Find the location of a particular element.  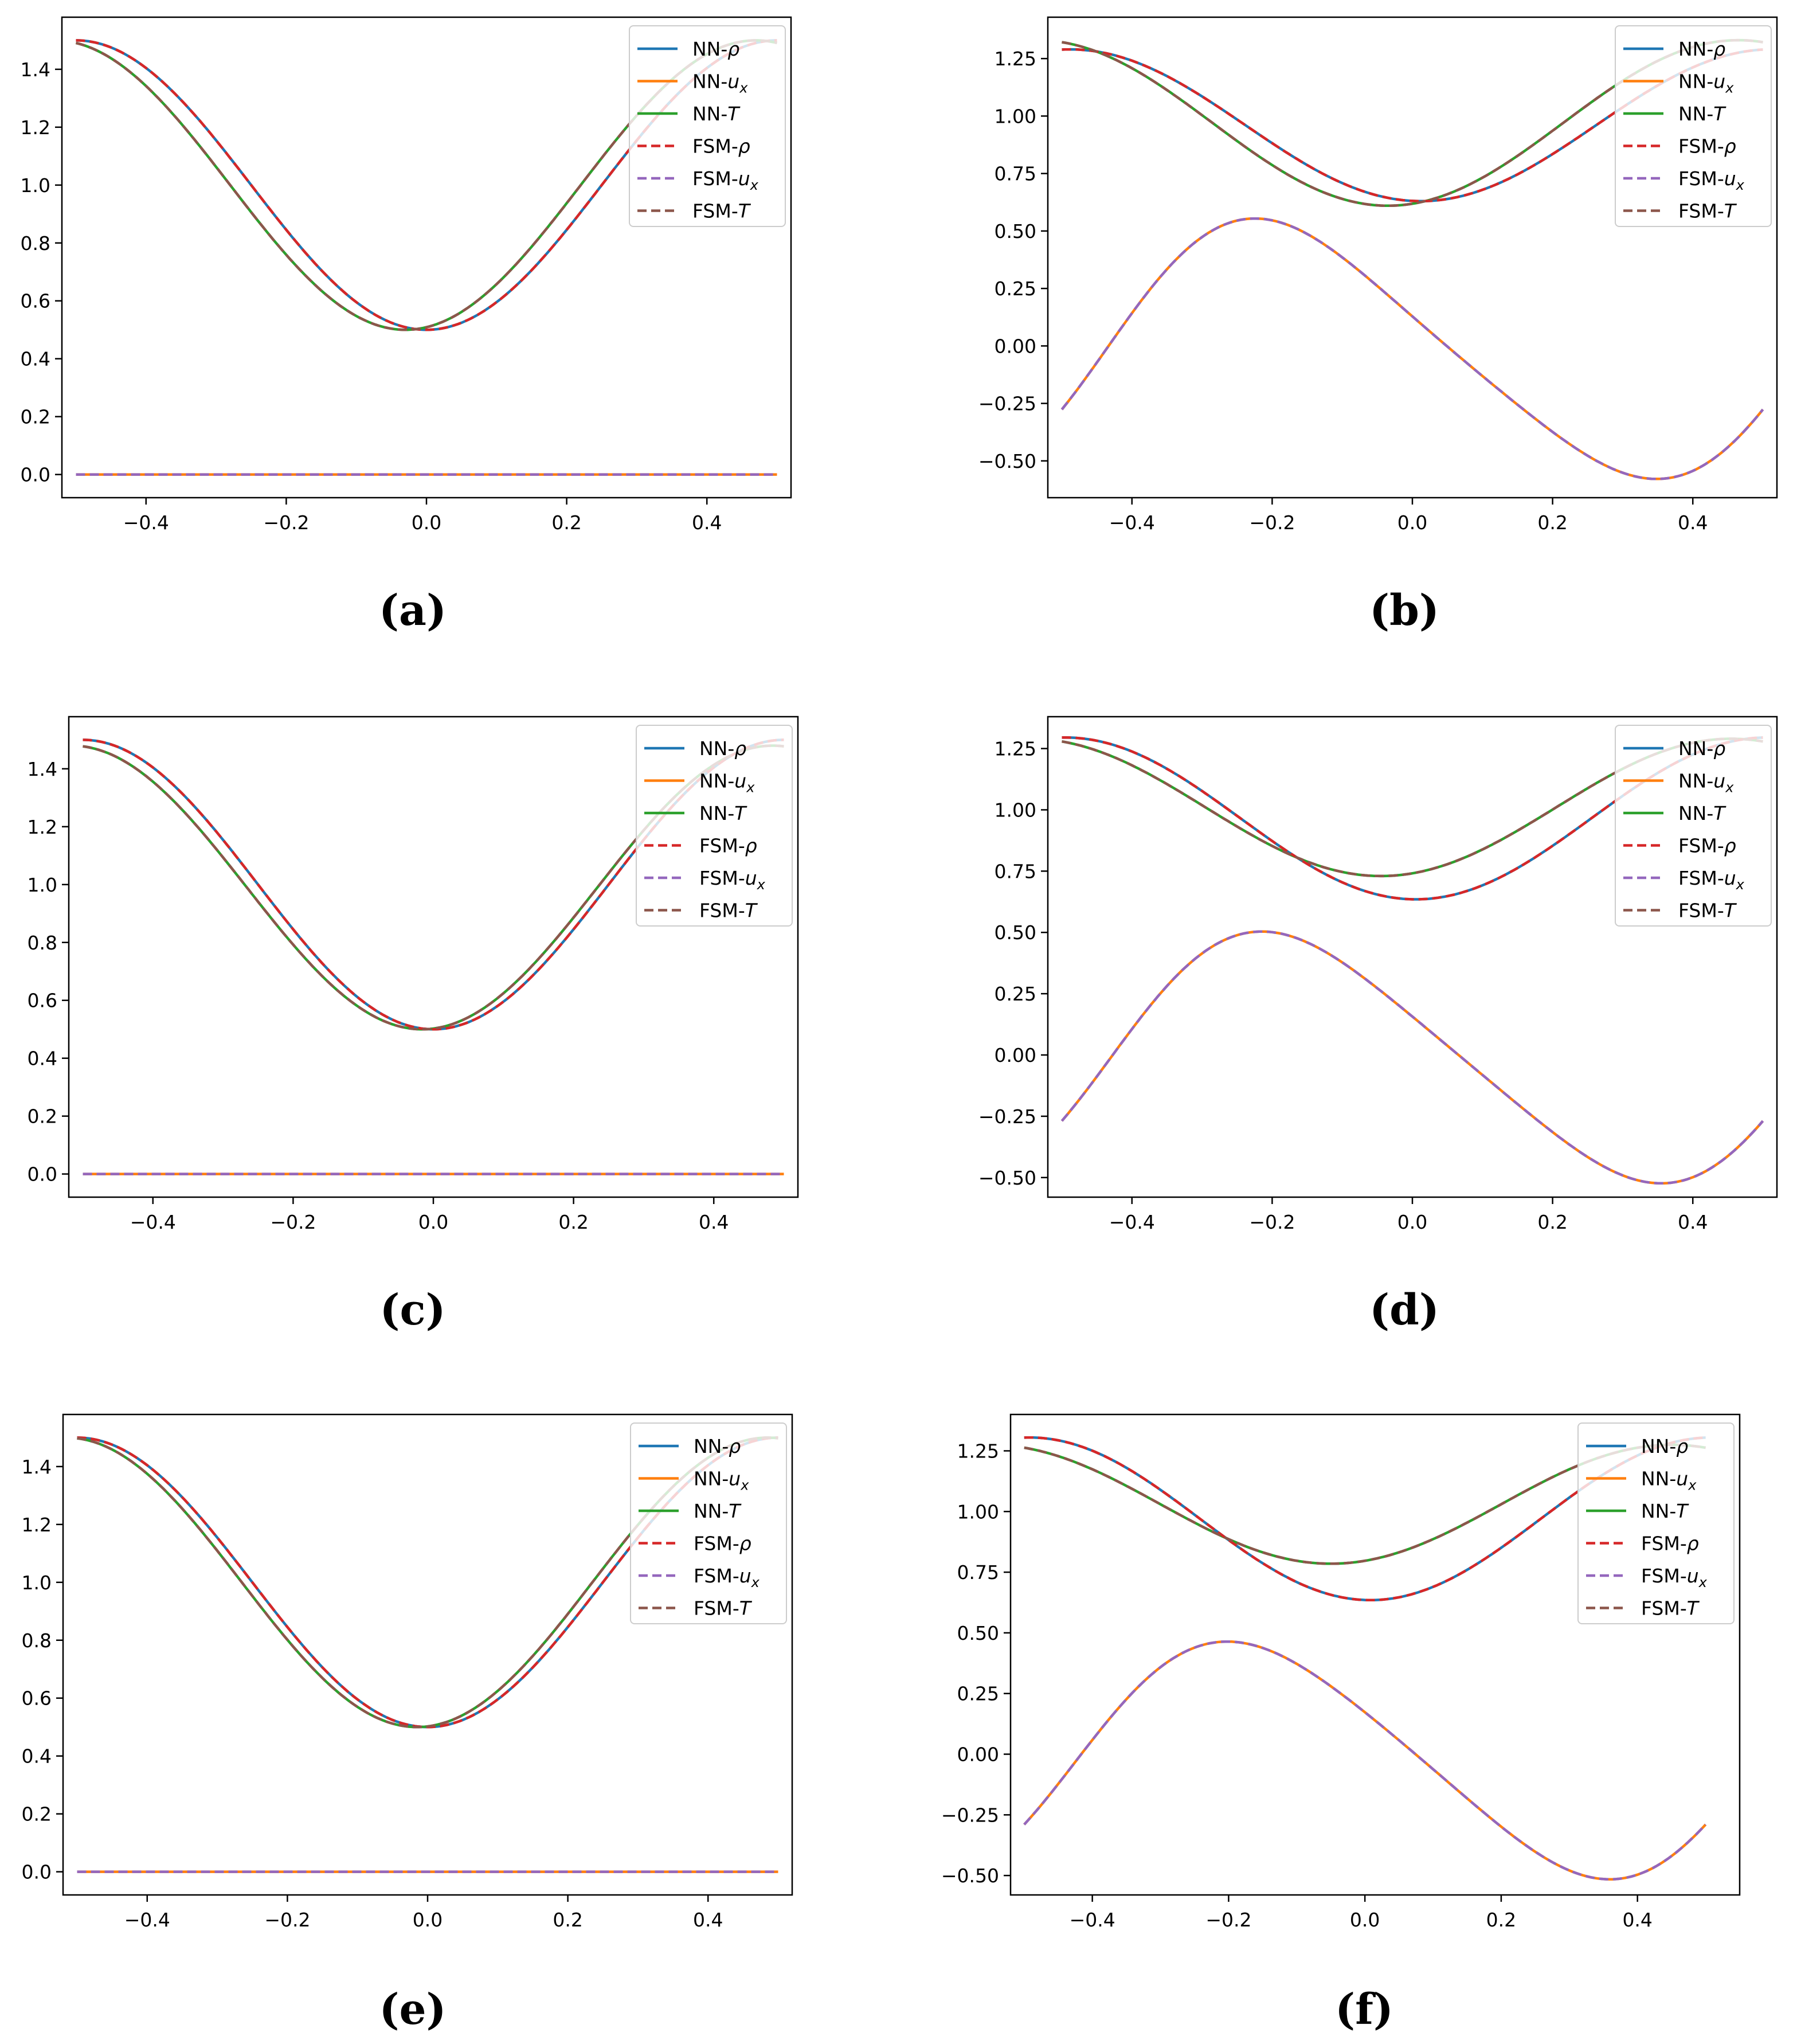

panel-label: (a) is located at coordinates (413, 610).